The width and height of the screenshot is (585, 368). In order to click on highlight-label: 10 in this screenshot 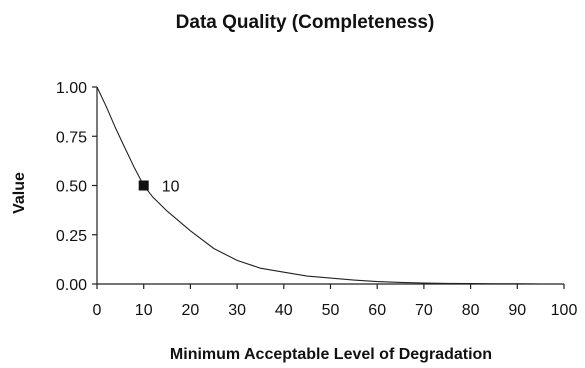, I will do `click(171, 187)`.